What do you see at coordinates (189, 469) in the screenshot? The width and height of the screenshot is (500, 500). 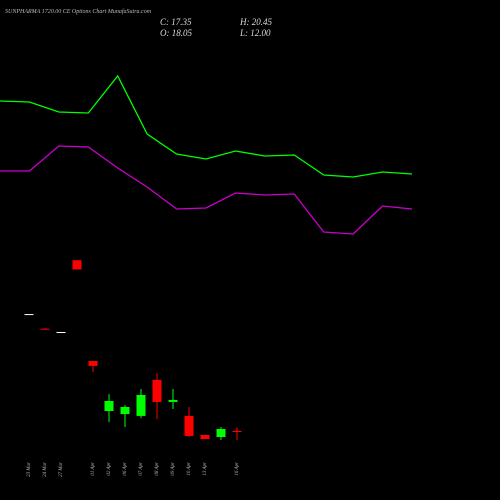 I see `x-tick-label: 10 Apr` at bounding box center [189, 469].